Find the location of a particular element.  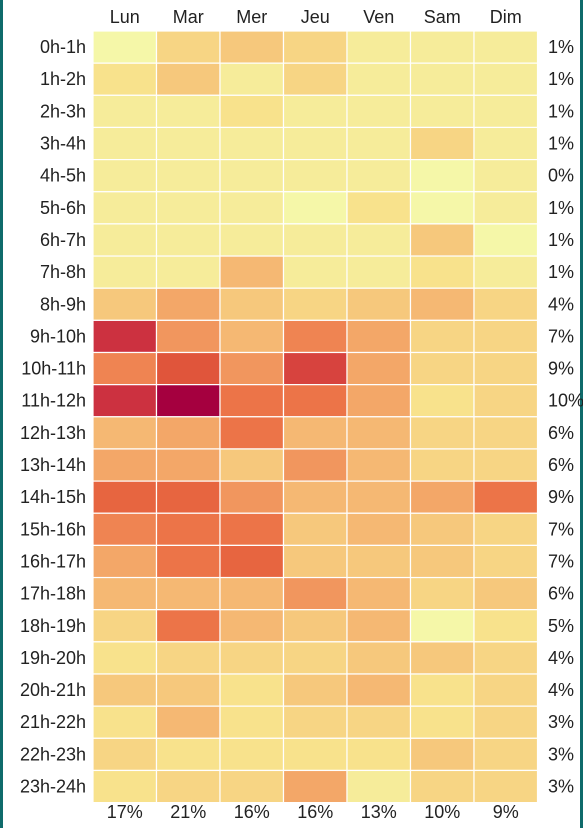

column-label: Mer is located at coordinates (251, 17).